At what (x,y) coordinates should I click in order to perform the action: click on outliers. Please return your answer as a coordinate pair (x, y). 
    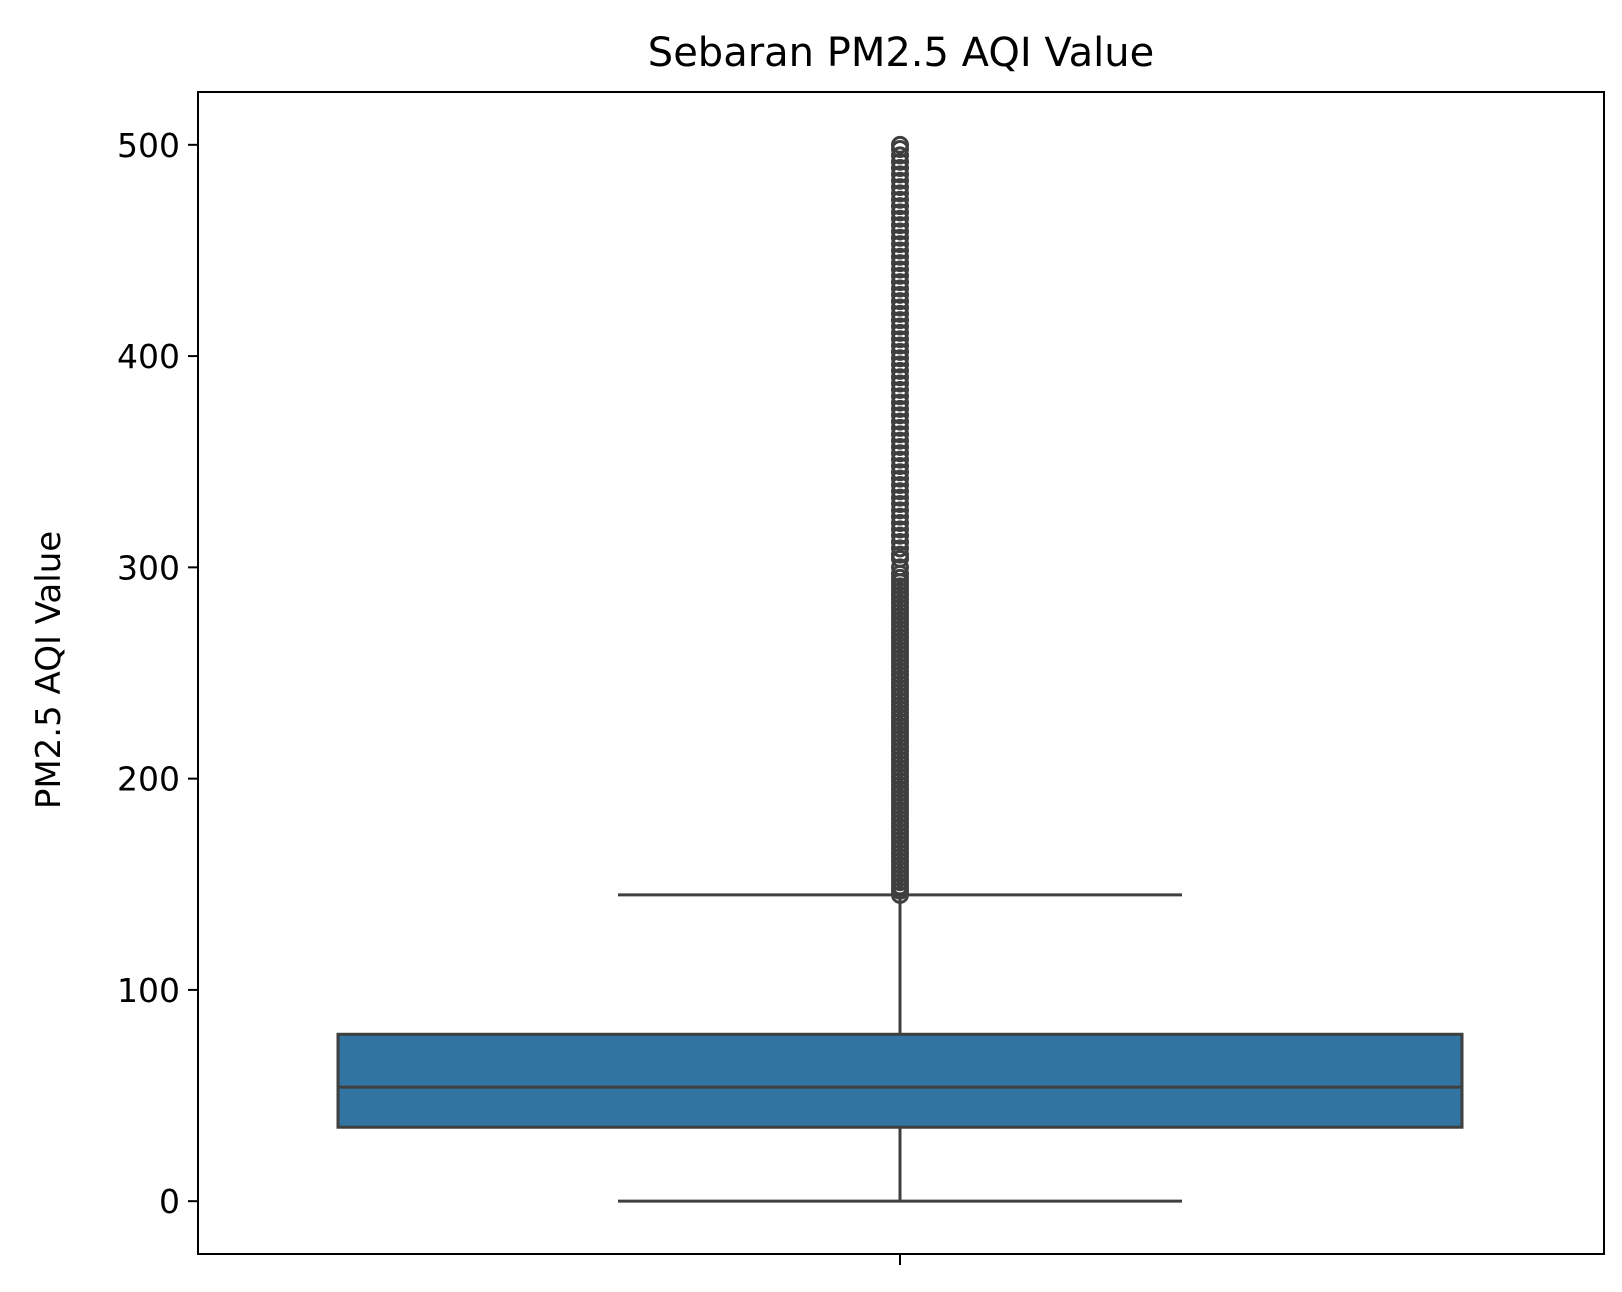
    Looking at the image, I should click on (900, 519).